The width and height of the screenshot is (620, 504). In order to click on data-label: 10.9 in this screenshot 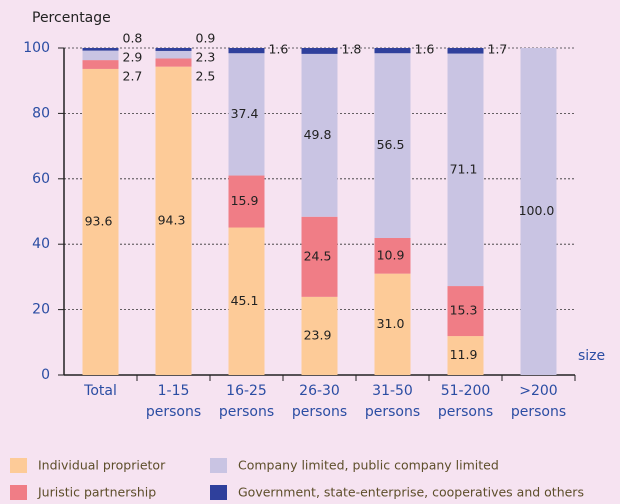, I will do `click(391, 254)`.